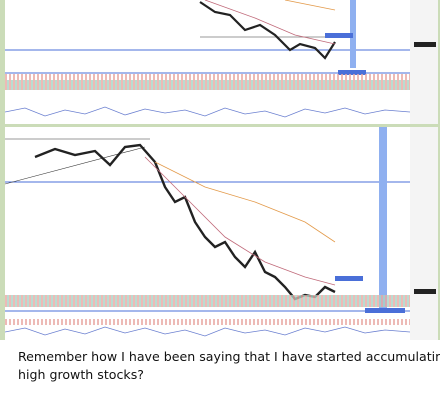  Describe the element at coordinates (81, 374) in the screenshot. I see `message-line: high growth stocks?` at that location.